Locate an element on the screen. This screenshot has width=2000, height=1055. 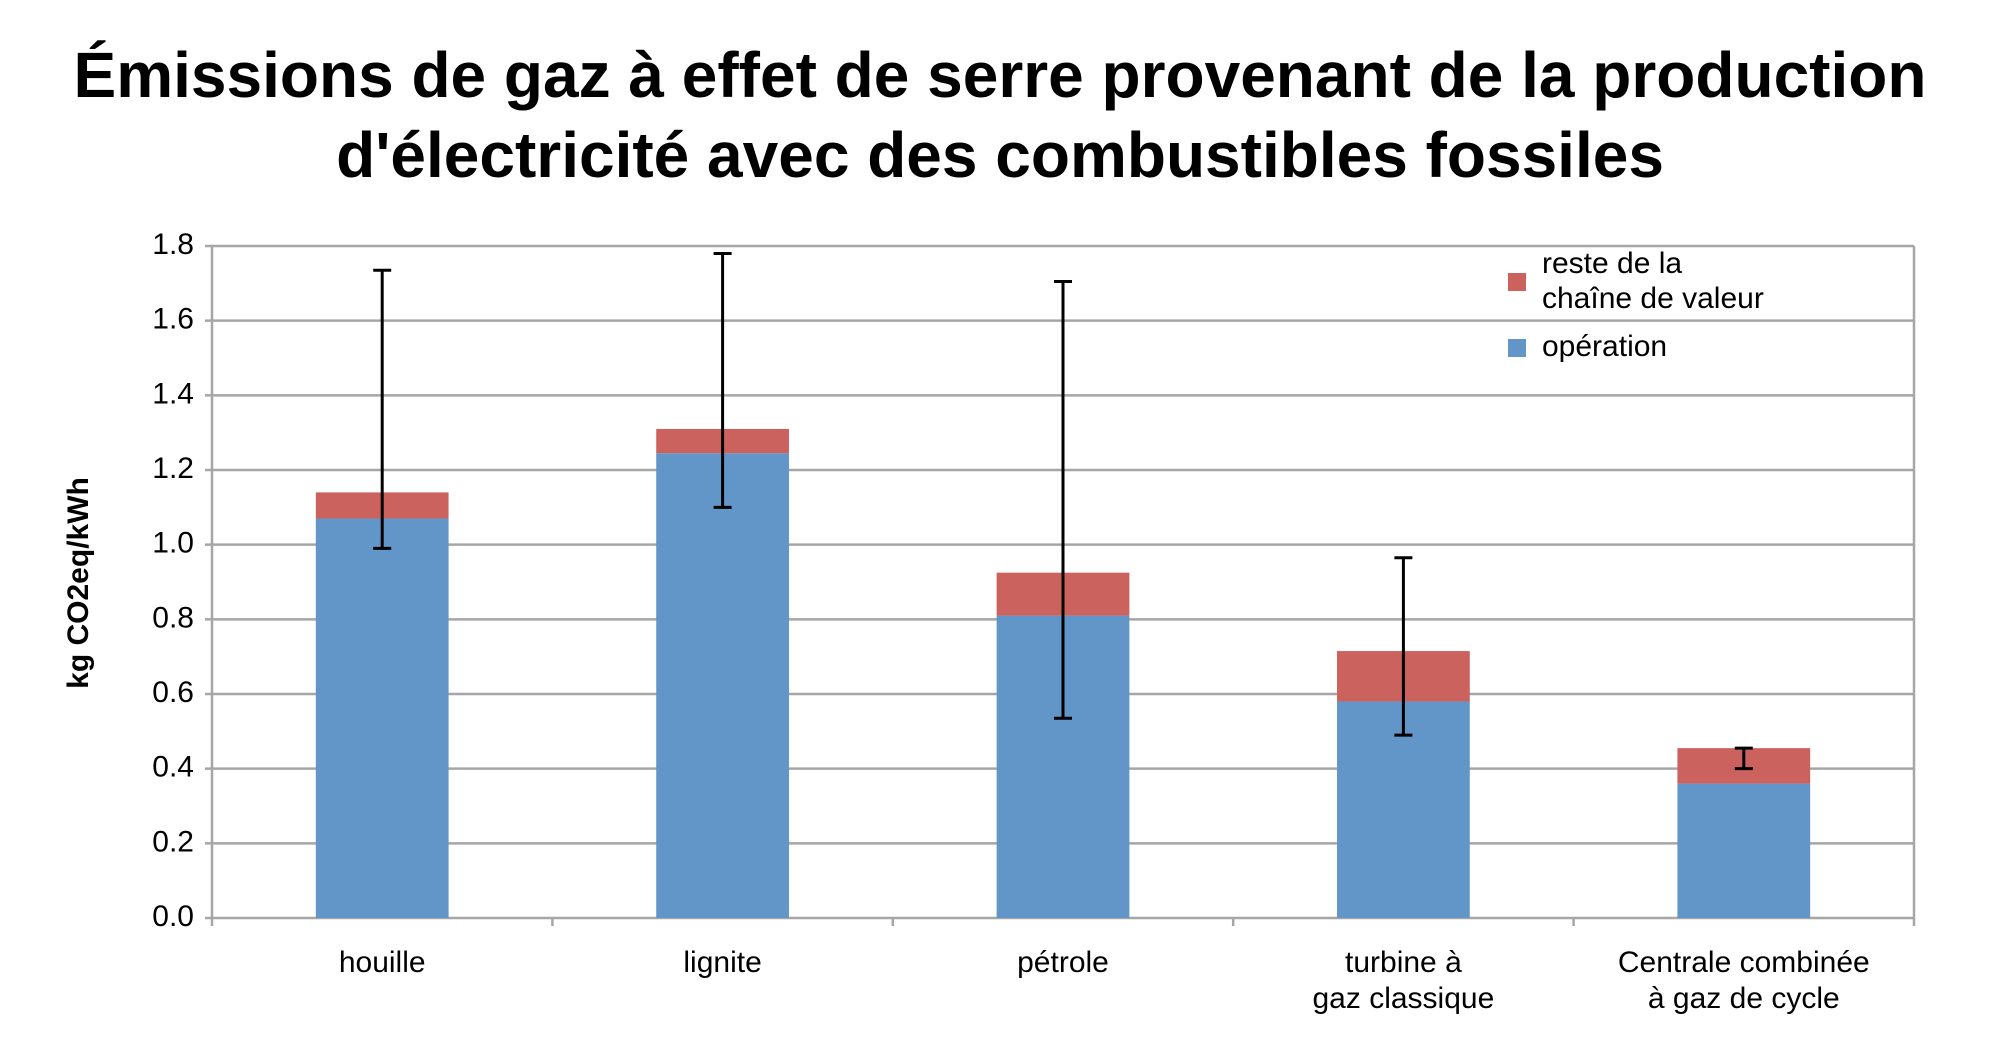
x-tick-label: à gaz de cycle is located at coordinates (1744, 998).